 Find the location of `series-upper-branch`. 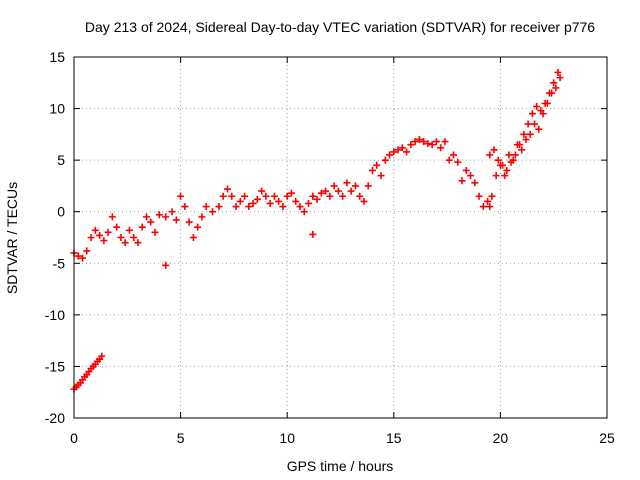

series-upper-branch is located at coordinates (524, 121).